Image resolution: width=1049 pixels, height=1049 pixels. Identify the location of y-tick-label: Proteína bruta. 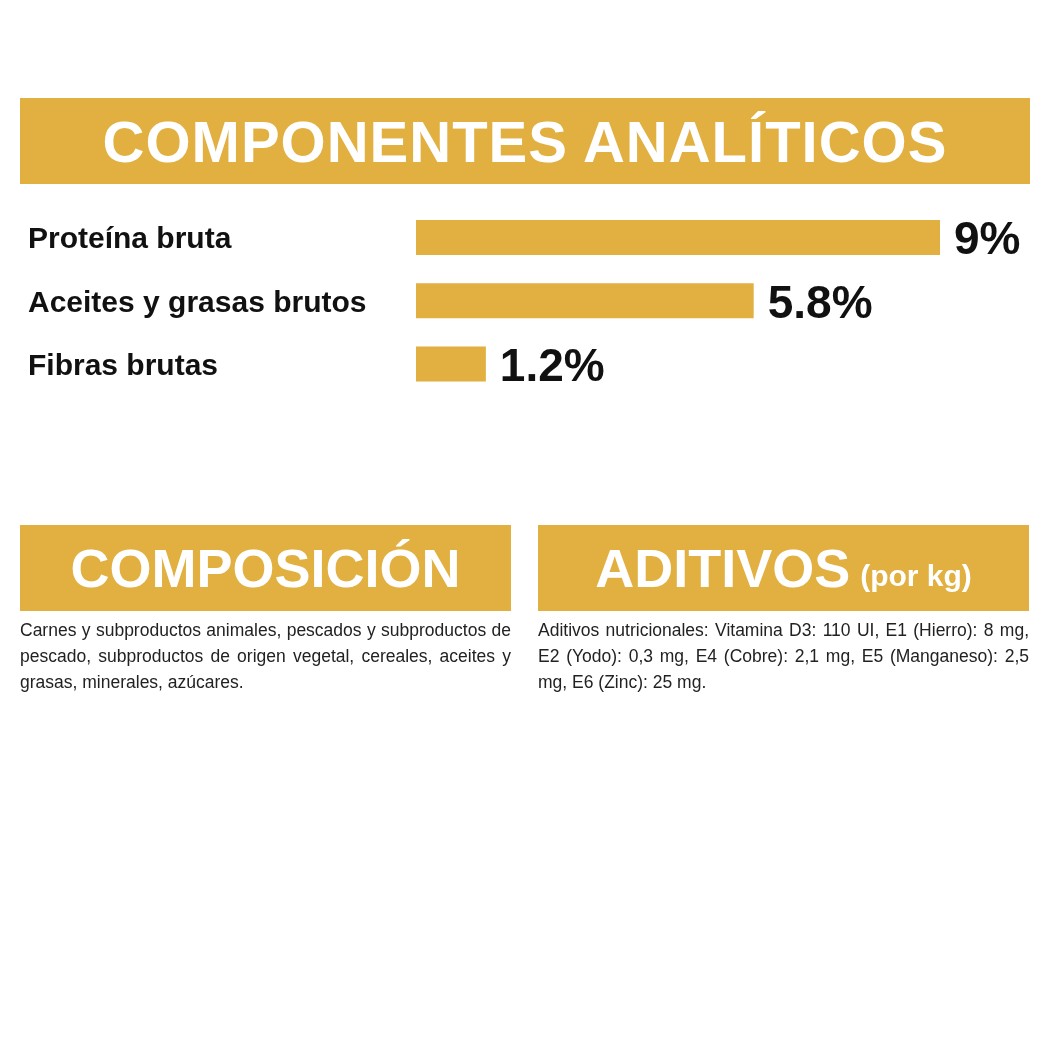
(130, 238).